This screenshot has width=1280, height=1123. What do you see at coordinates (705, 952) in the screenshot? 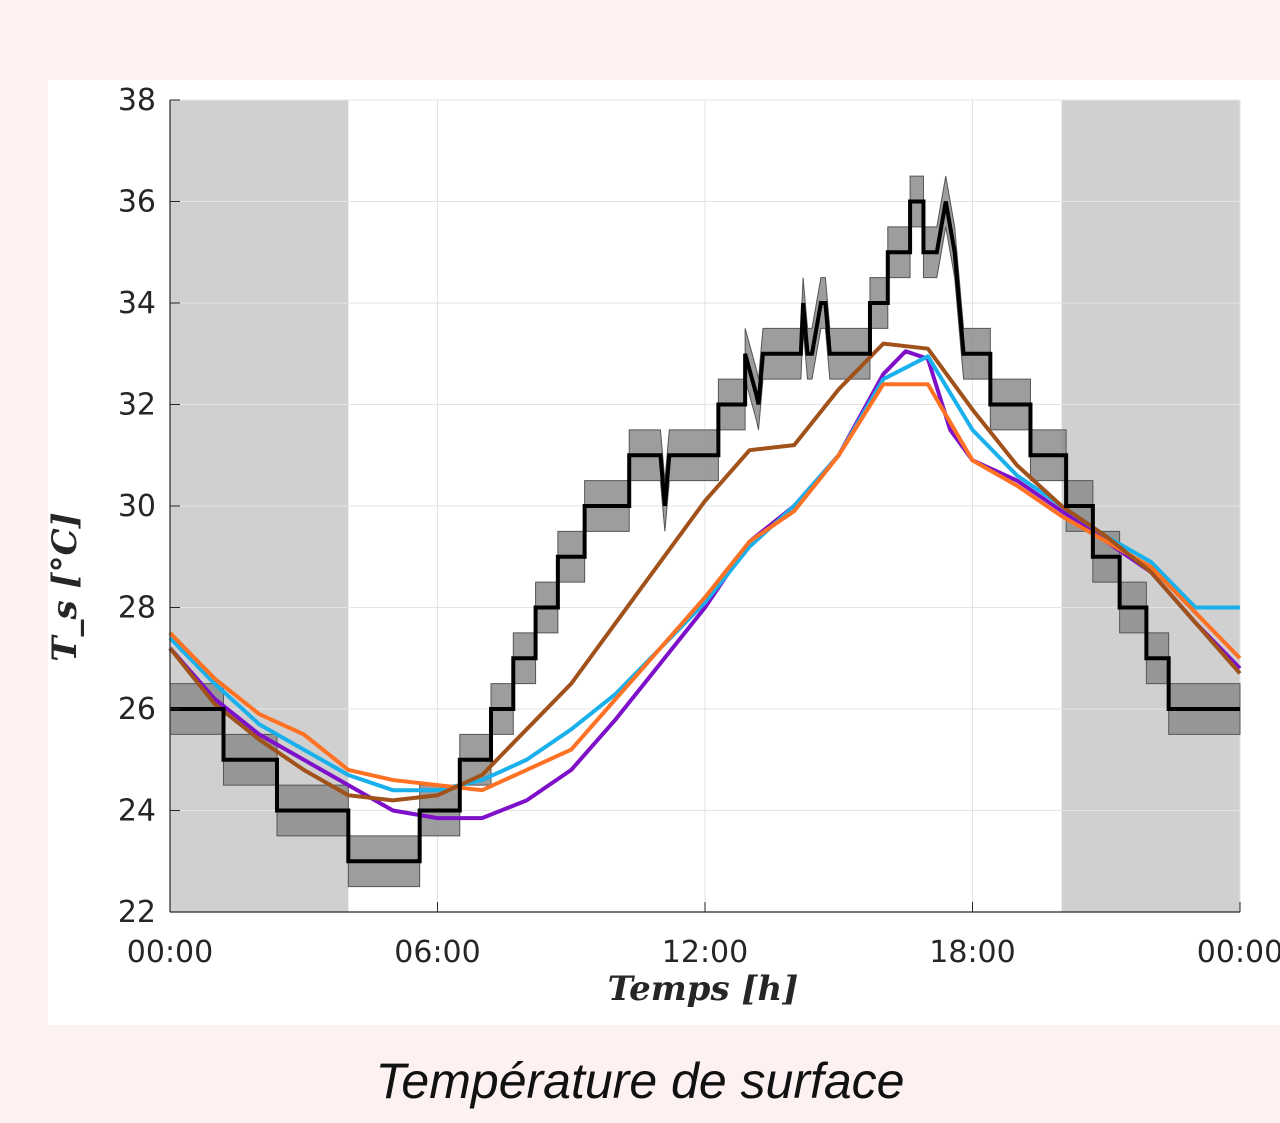
I see `x-tick-label-2: 12:00` at bounding box center [705, 952].